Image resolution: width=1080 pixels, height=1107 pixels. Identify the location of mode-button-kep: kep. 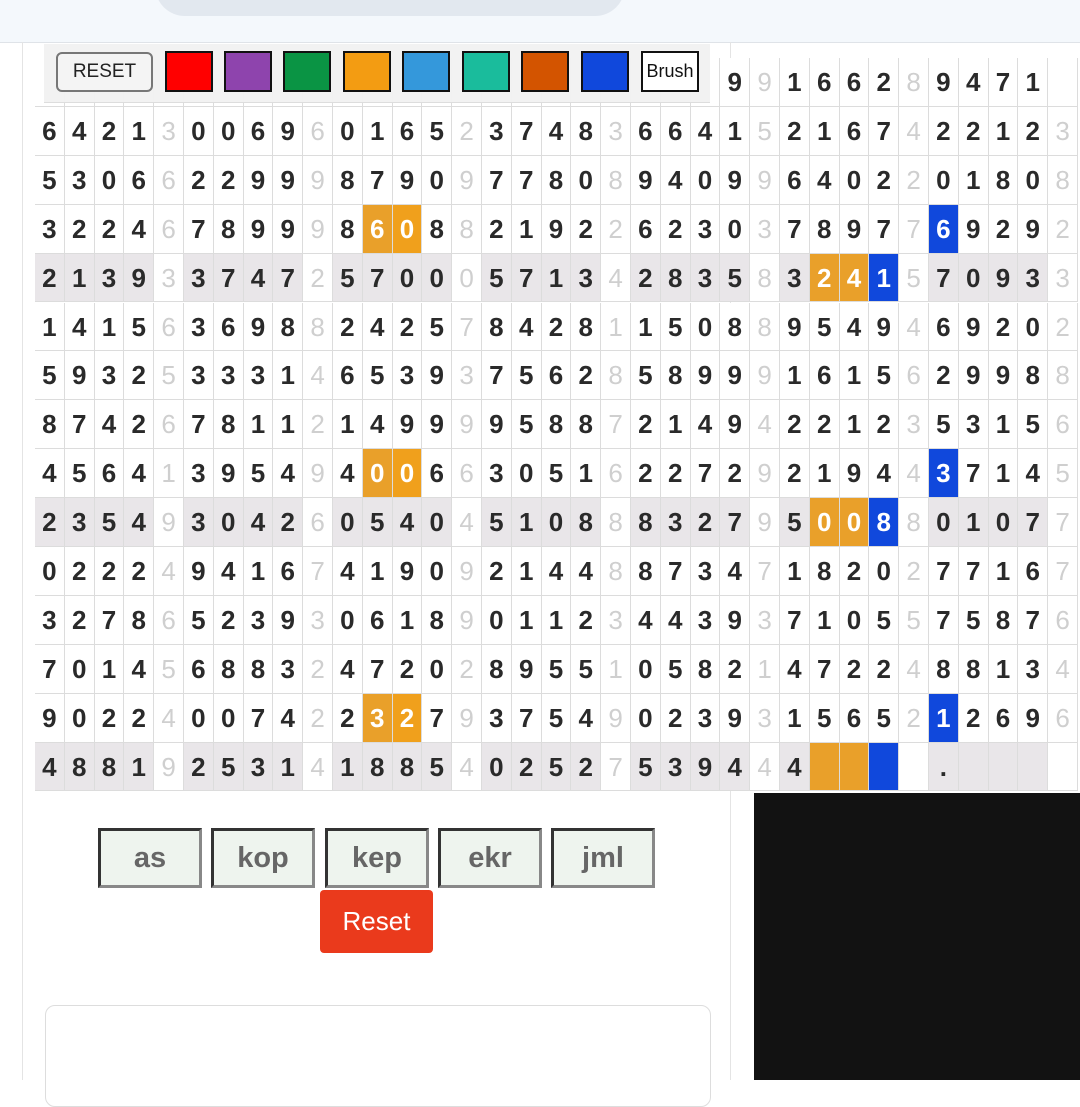
(377, 858).